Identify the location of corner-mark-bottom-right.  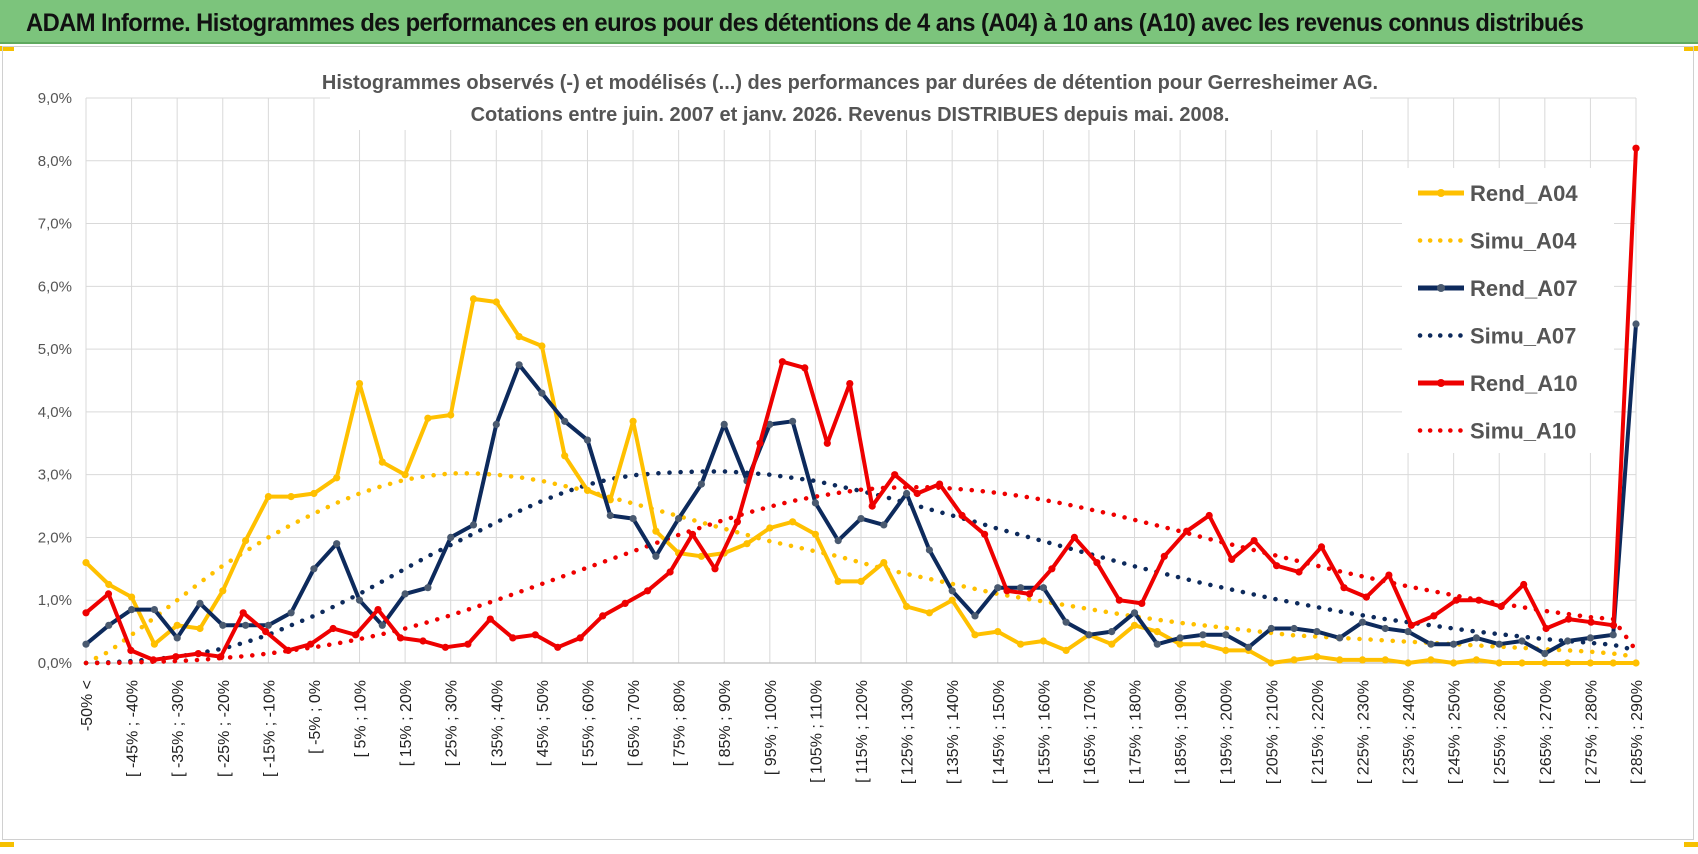
(1691, 844).